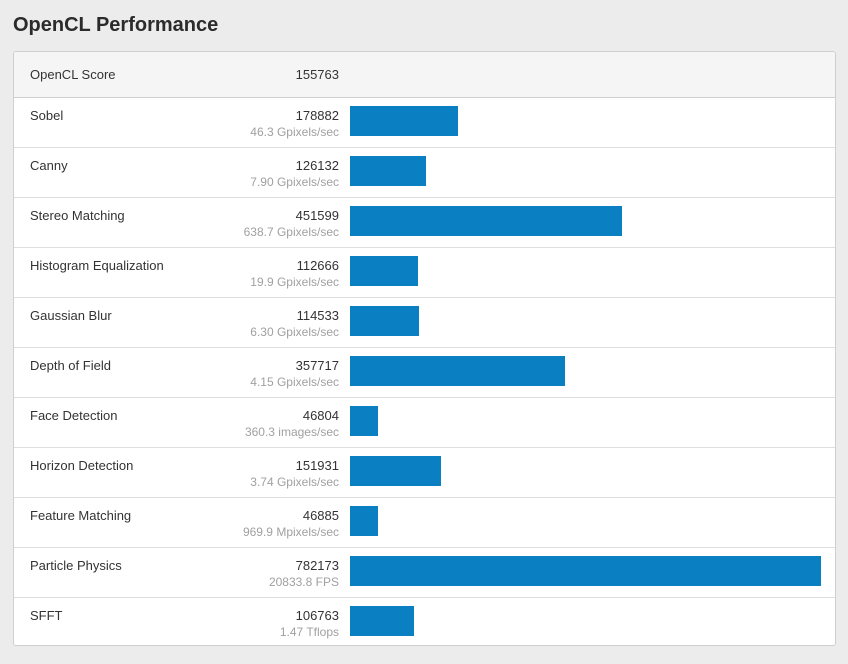  I want to click on benchmark-rate: 638.7 Gpixels/sec, so click(291, 232).